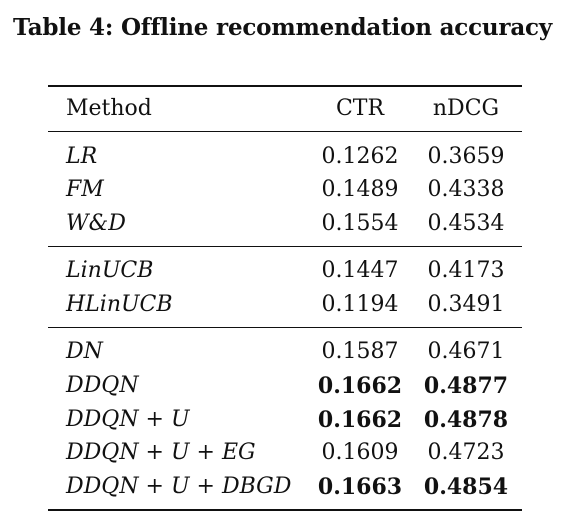  What do you see at coordinates (96, 223) in the screenshot?
I see `row-method: W&D` at bounding box center [96, 223].